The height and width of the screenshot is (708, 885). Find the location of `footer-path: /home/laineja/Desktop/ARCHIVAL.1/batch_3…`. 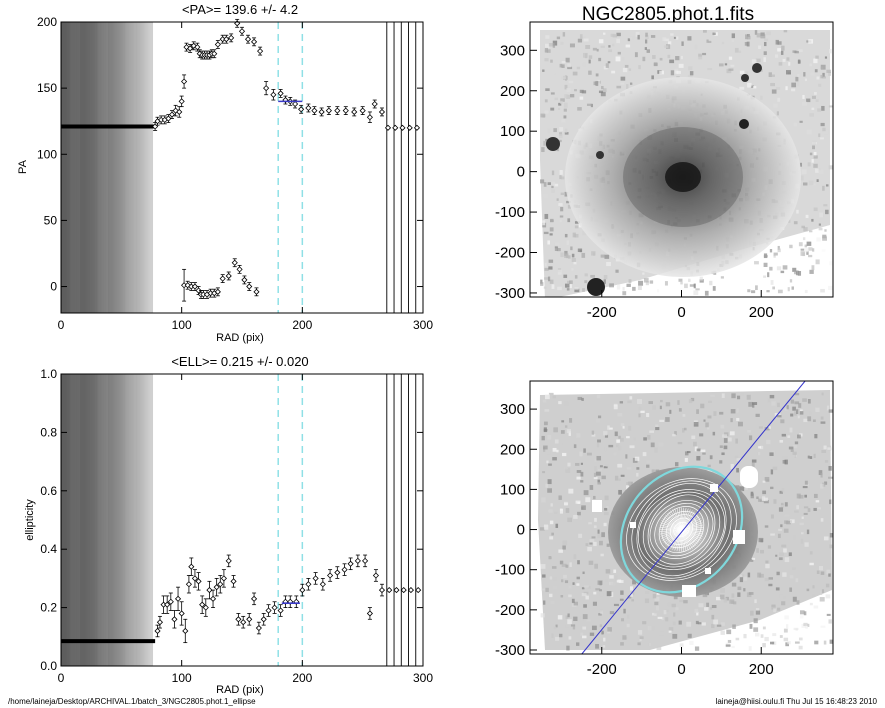

footer-path: /home/laineja/Desktop/ARCHIVAL.1/batch_3… is located at coordinates (132, 701).